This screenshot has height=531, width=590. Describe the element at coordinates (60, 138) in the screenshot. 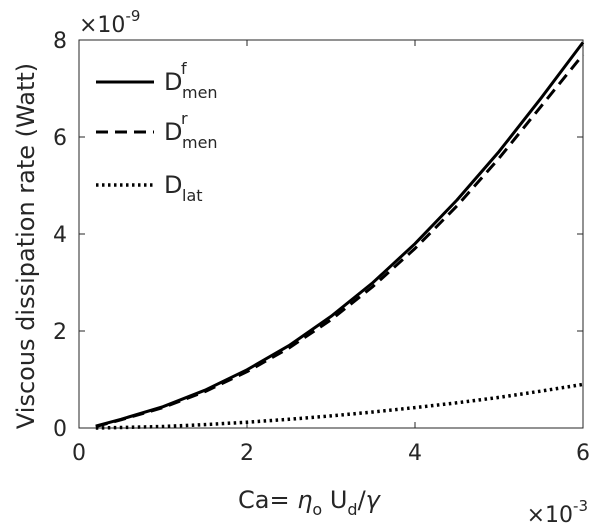

I see `y-tick-label: 6` at that location.